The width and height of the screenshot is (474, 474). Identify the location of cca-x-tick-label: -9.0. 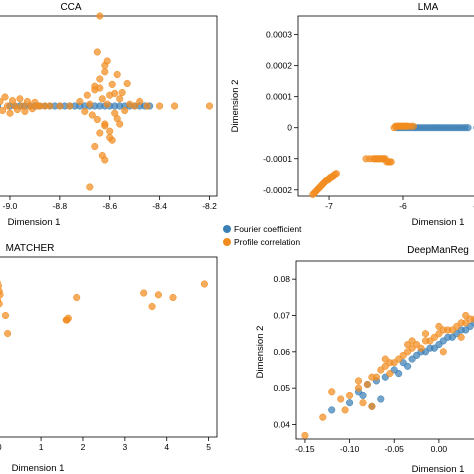
(10, 206).